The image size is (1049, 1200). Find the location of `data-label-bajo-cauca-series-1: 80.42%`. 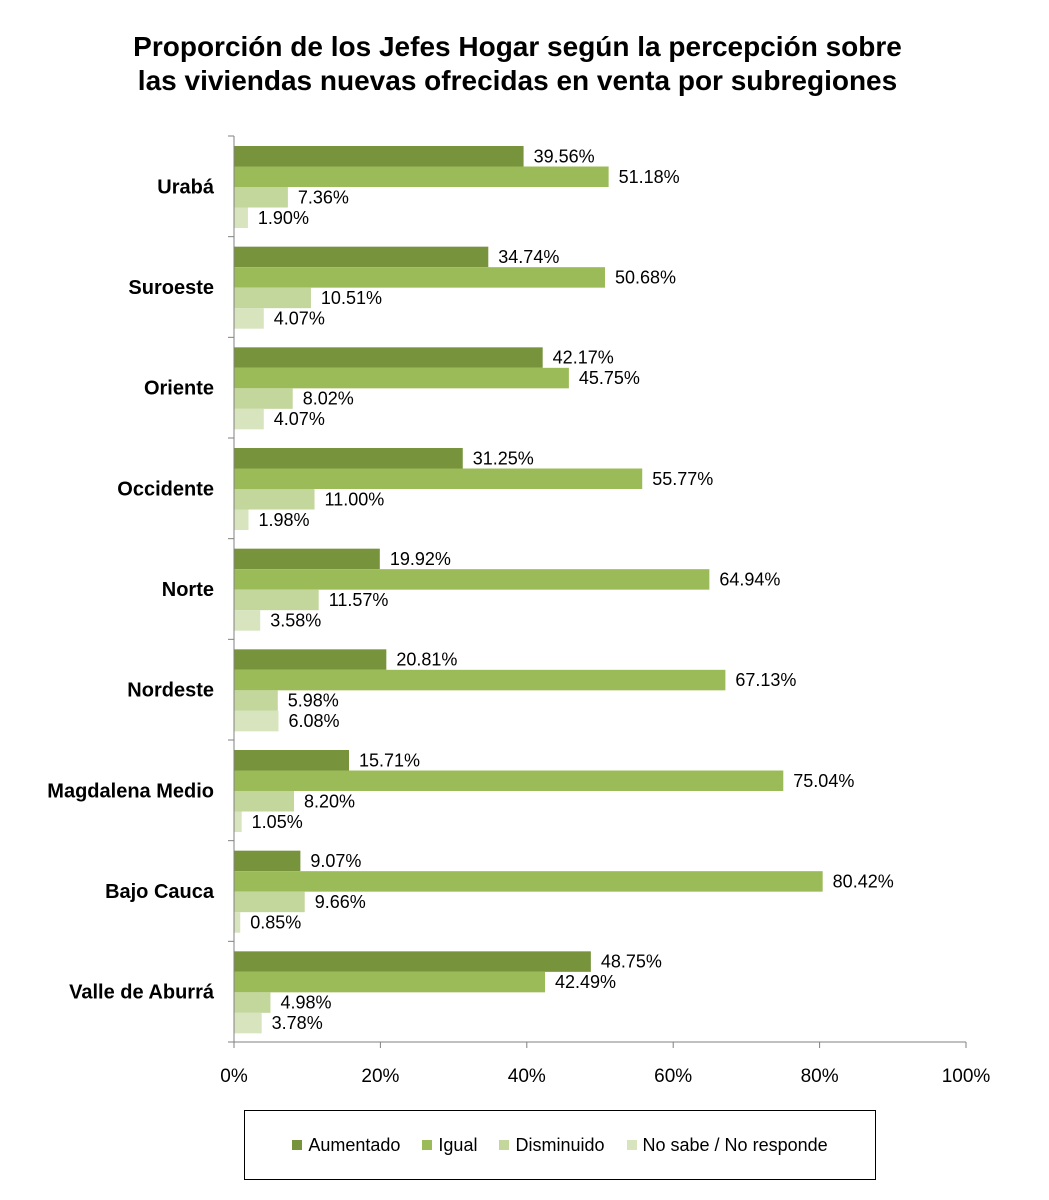

data-label-bajo-cauca-series-1: 80.42% is located at coordinates (863, 881).